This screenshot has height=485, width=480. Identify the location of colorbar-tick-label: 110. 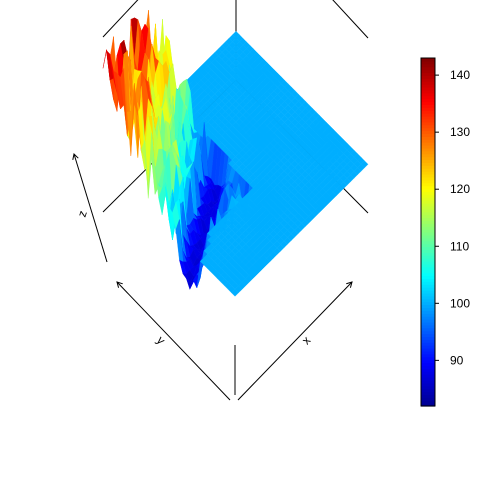
(459, 246).